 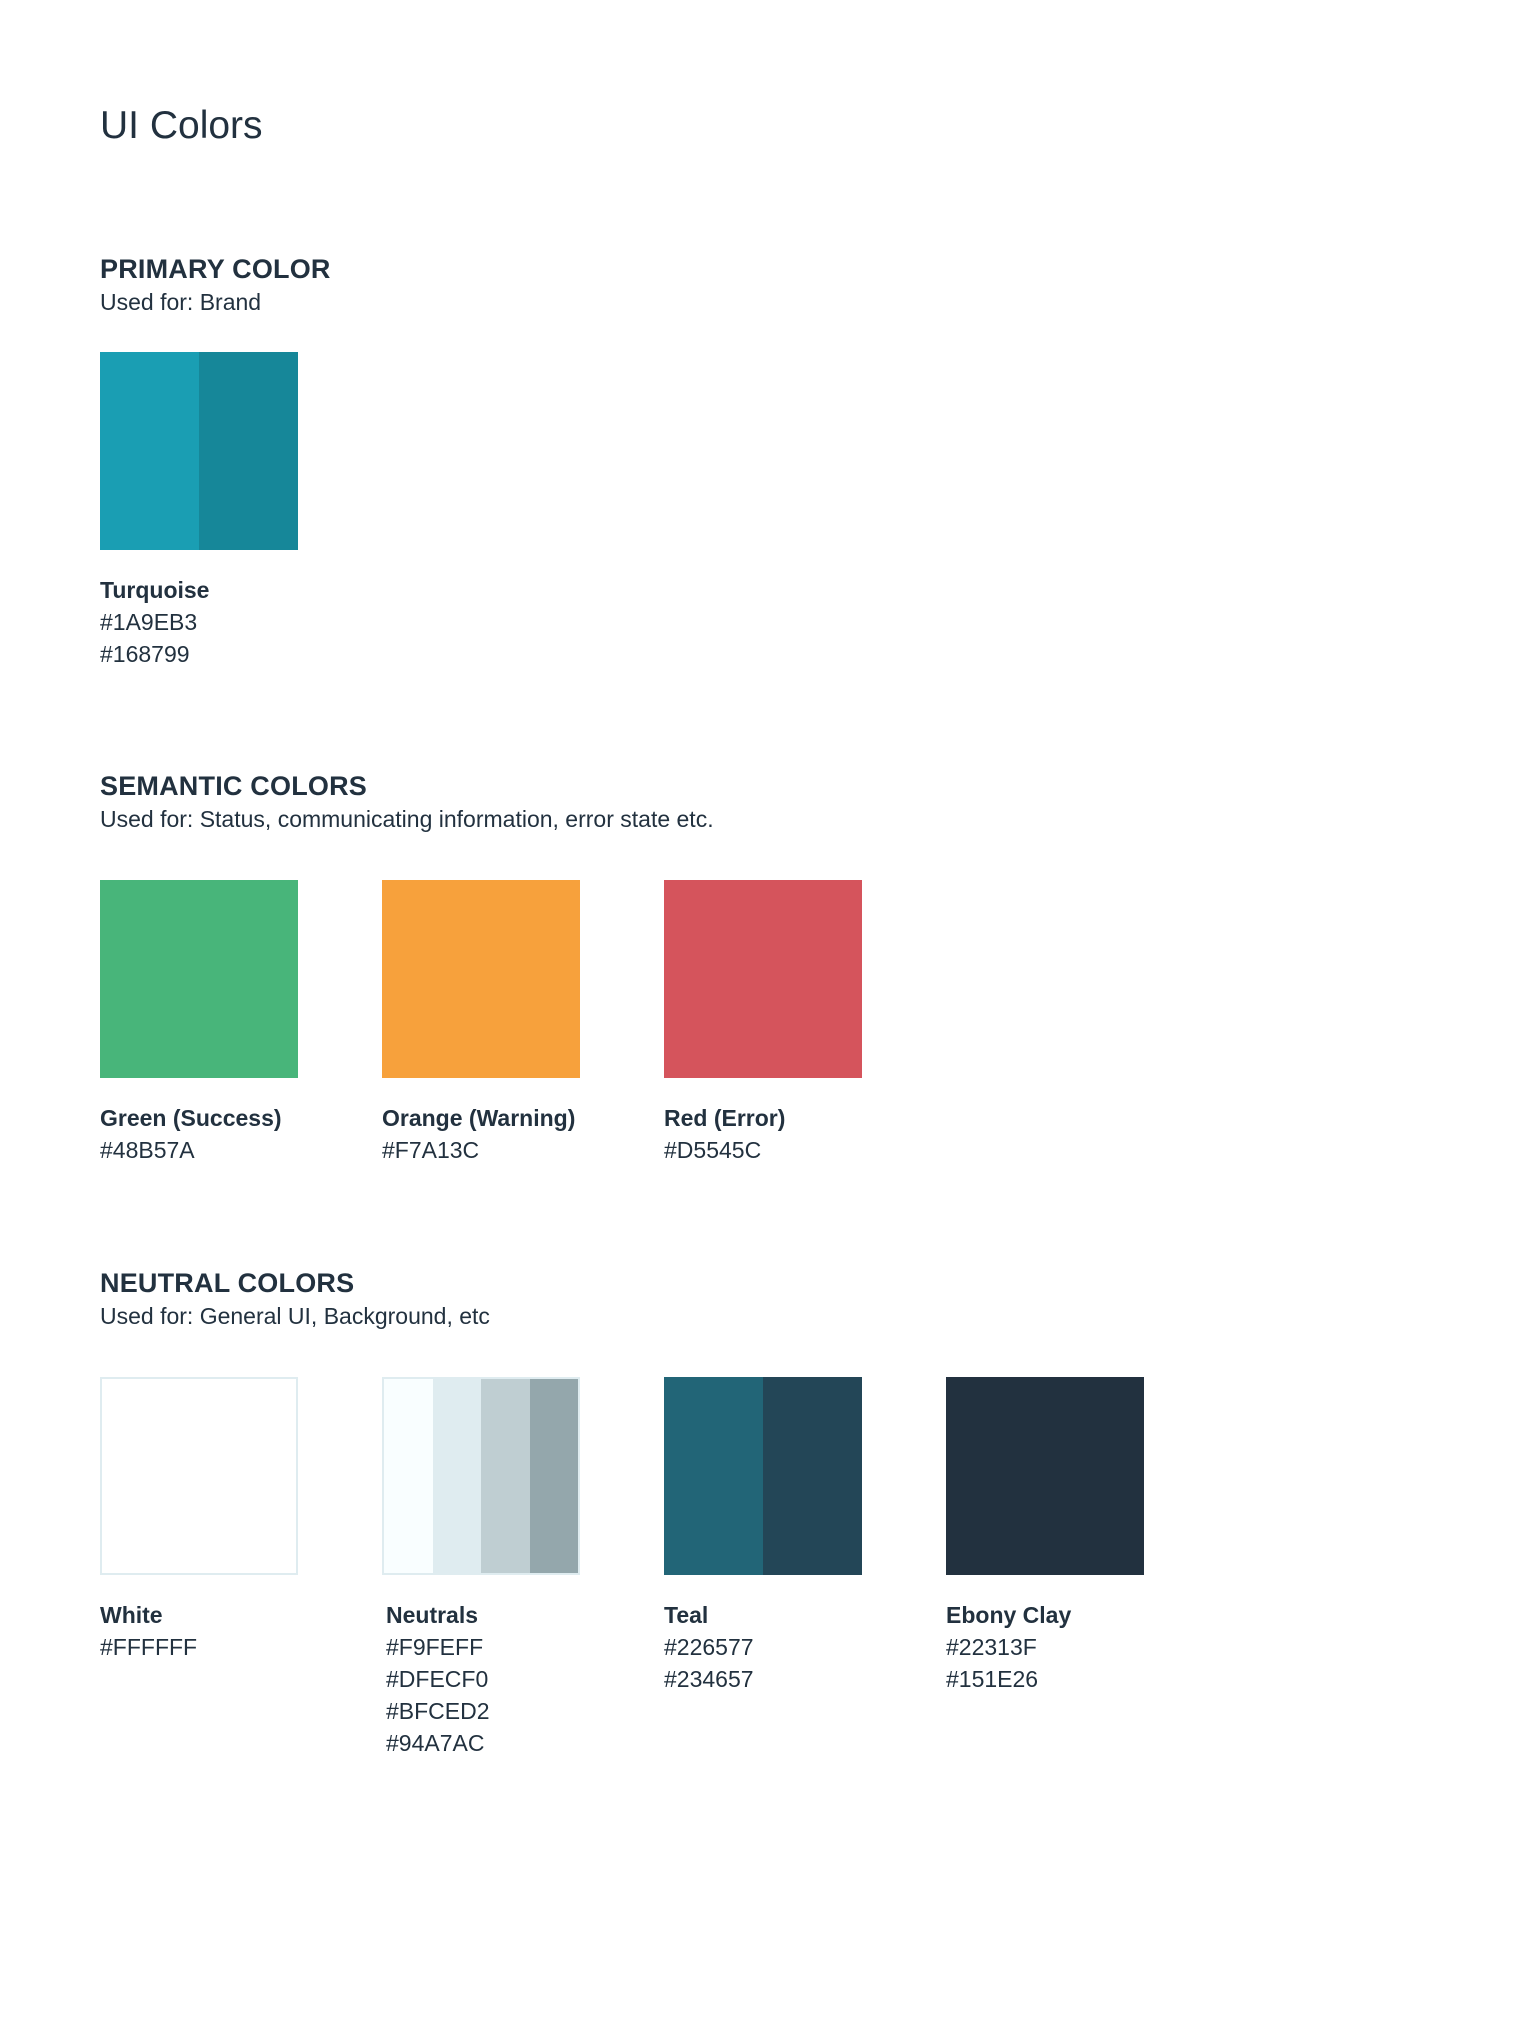 I want to click on swatch-hex: #94A7AC, so click(x=435, y=1743).